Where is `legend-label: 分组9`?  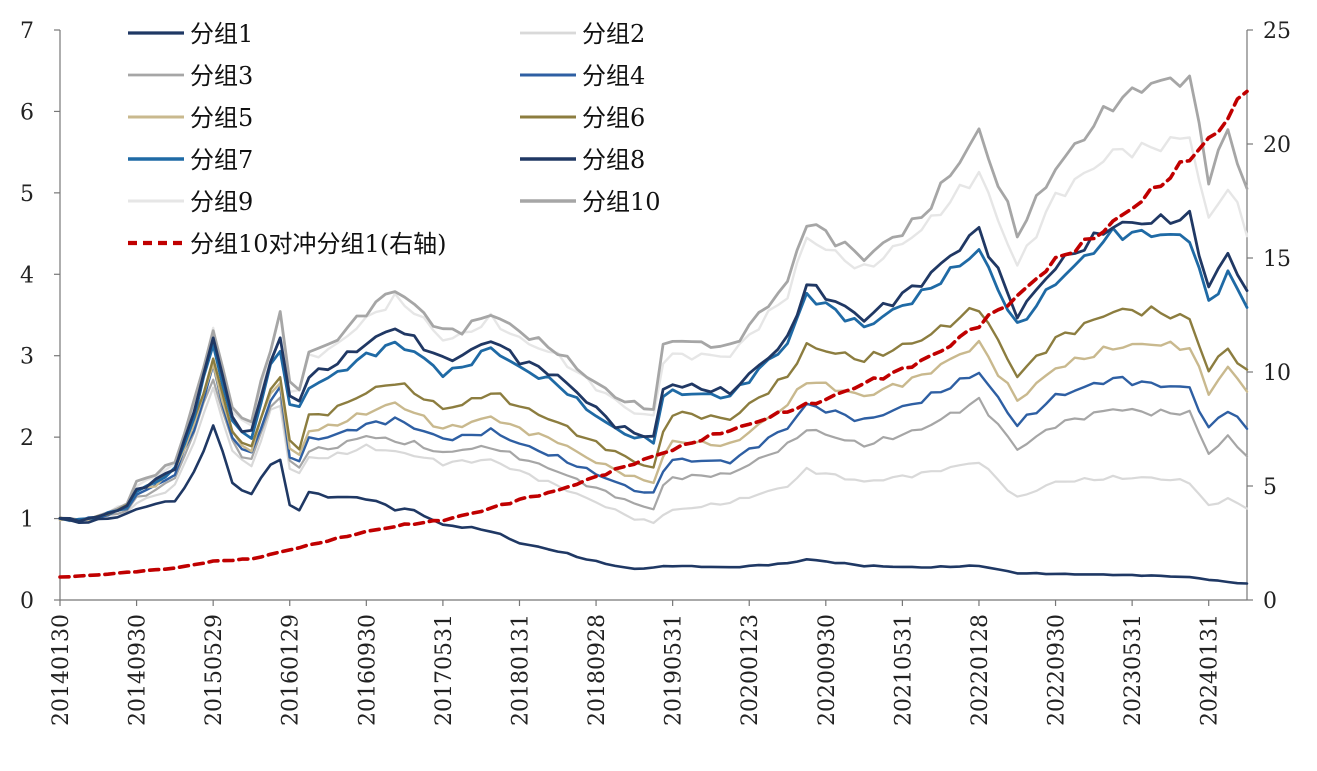
legend-label: 分组9 is located at coordinates (221, 202).